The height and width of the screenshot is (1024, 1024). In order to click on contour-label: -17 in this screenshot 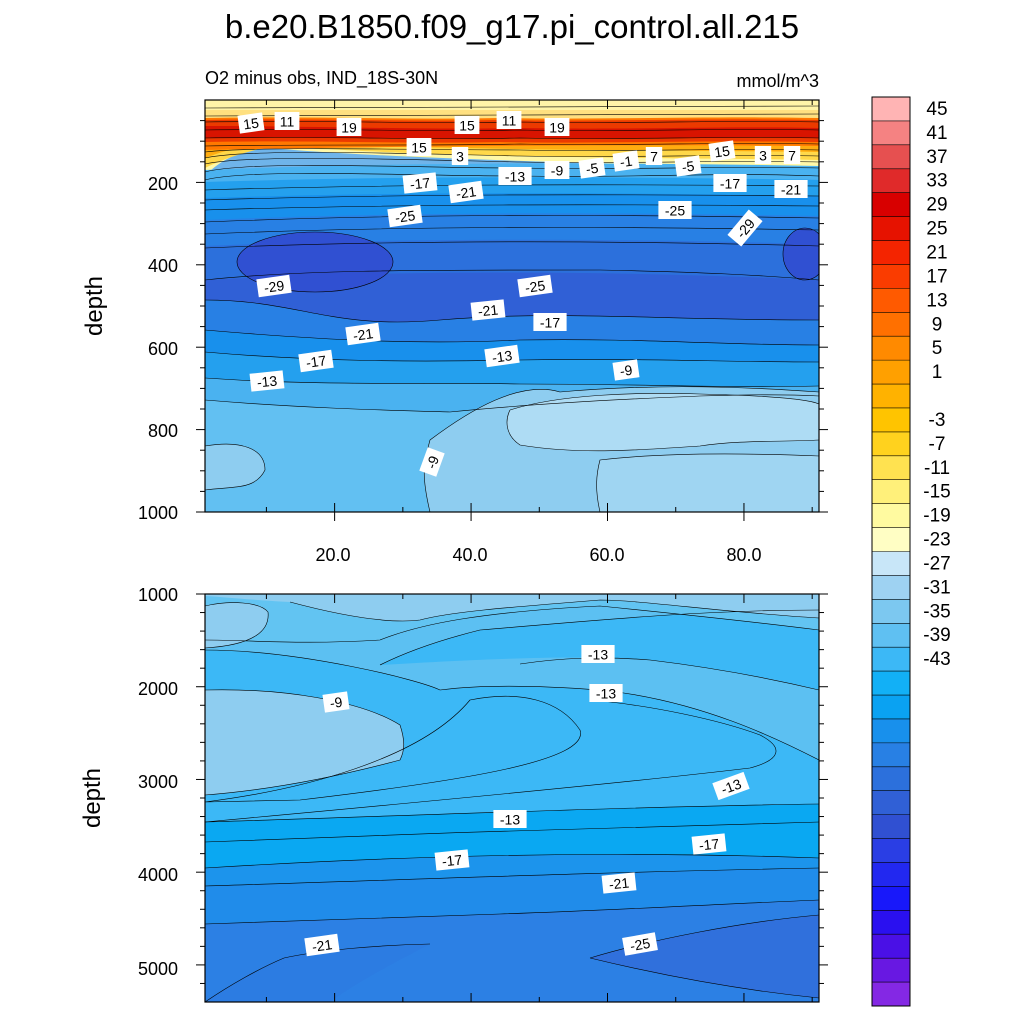, I will do `click(420, 183)`.